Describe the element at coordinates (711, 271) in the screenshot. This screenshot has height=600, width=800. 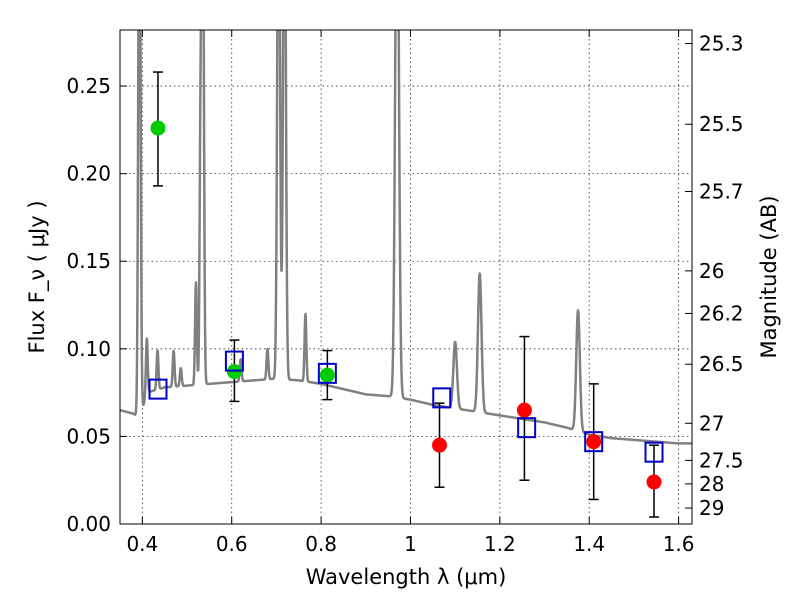
I see `magnitude-tick-label: 26` at that location.